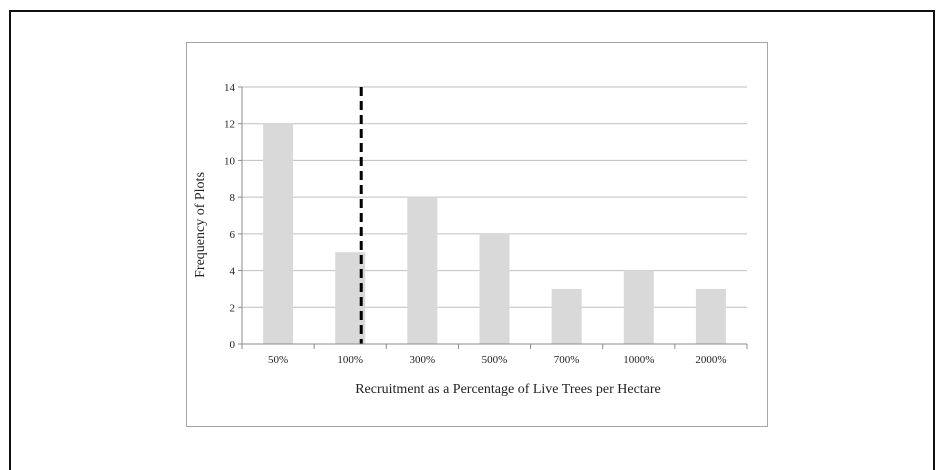 The width and height of the screenshot is (947, 470). What do you see at coordinates (350, 360) in the screenshot?
I see `x-tick-label: 100%` at bounding box center [350, 360].